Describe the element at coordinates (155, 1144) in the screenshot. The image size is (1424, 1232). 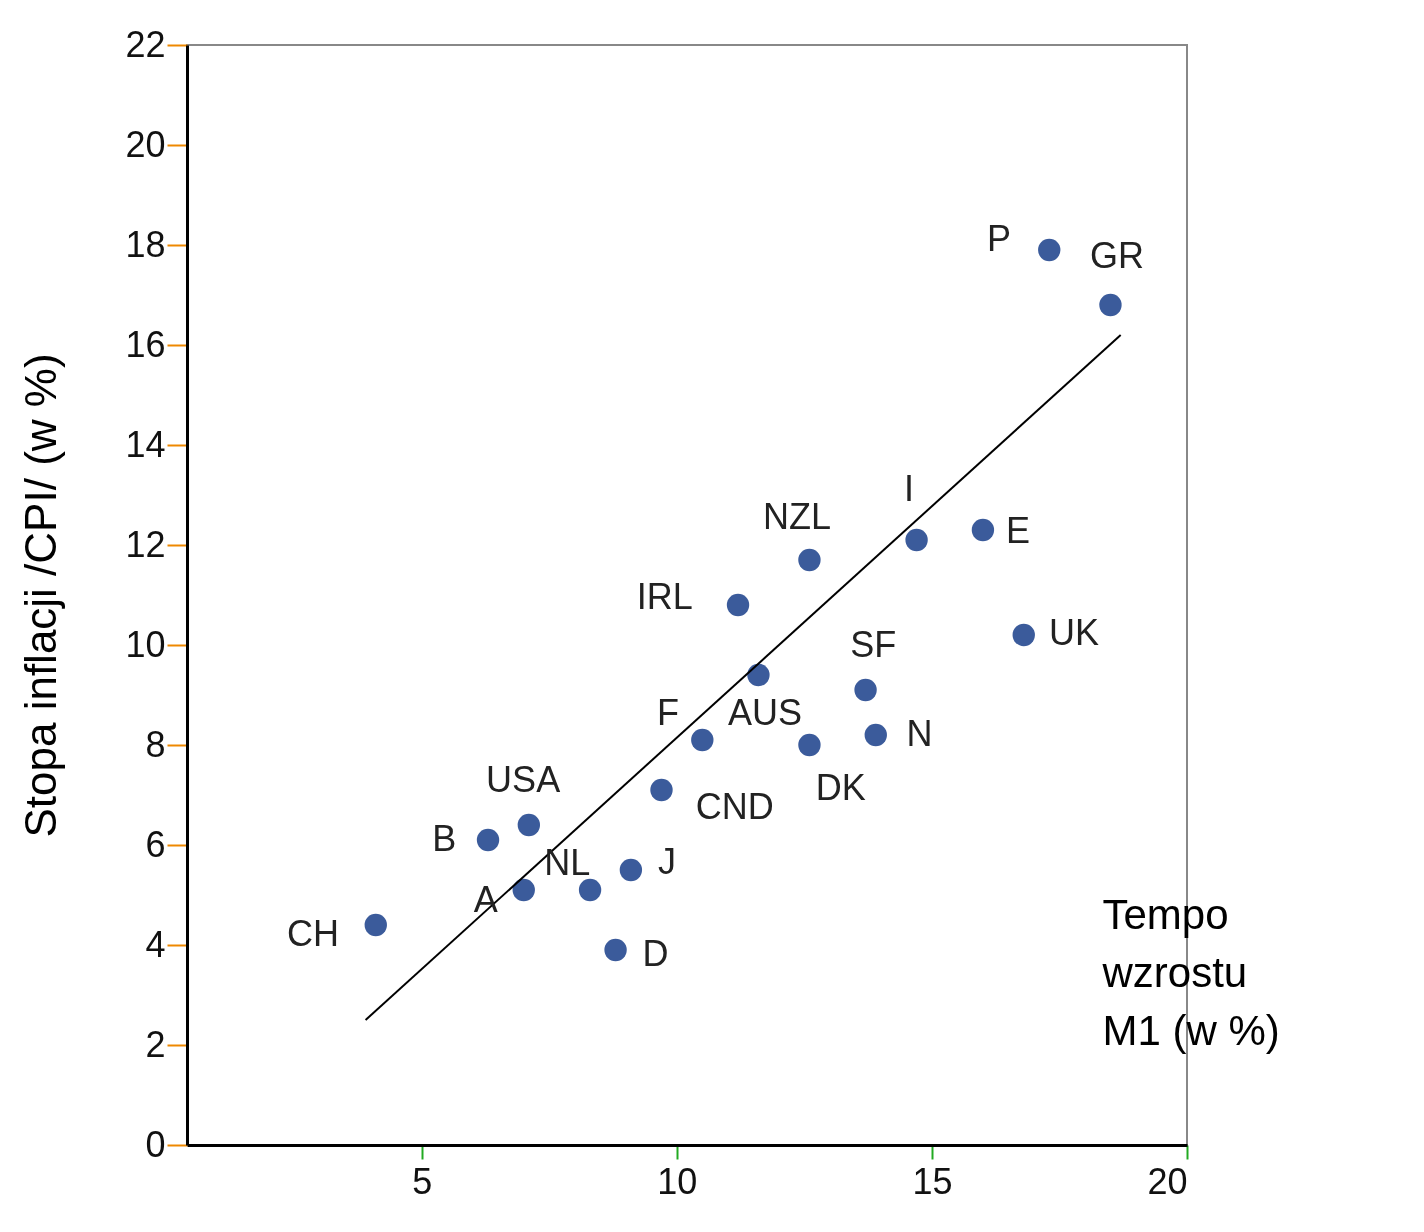
I see `y-tick-label: 0` at that location.